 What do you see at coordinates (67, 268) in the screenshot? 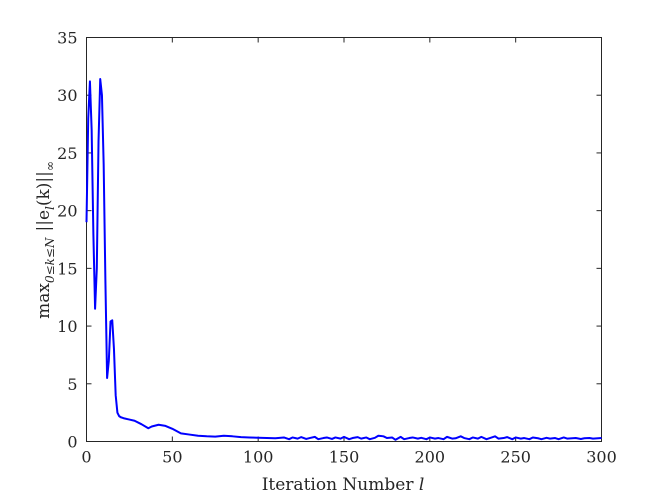
I see `y-tick-label: 15` at bounding box center [67, 268].